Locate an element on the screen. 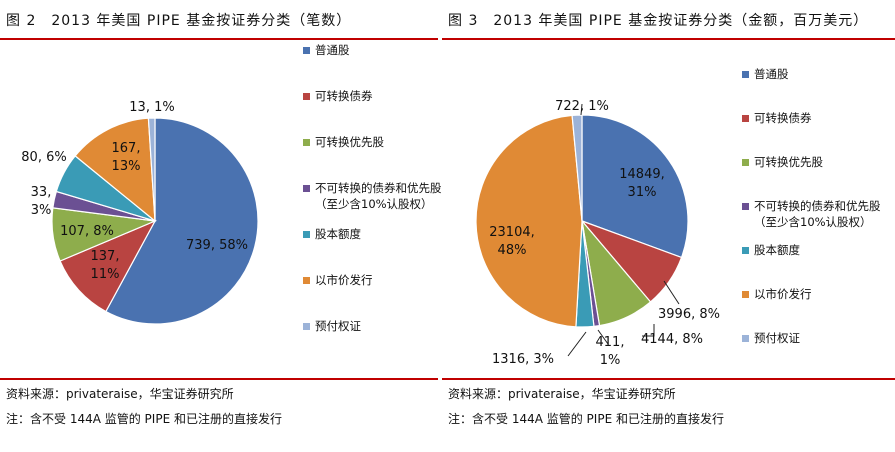  figure-title: 图 2 2013 年美国 PIPE 基金按证券分类（笔数） is located at coordinates (179, 21).